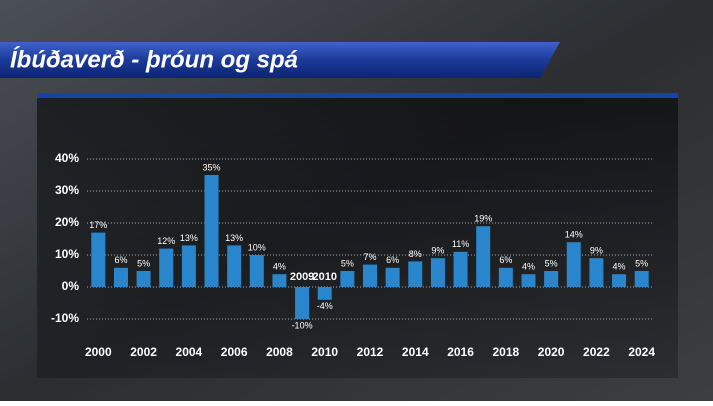 This screenshot has height=406, width=713. What do you see at coordinates (67, 190) in the screenshot?
I see `y-tick-label: 30%` at bounding box center [67, 190].